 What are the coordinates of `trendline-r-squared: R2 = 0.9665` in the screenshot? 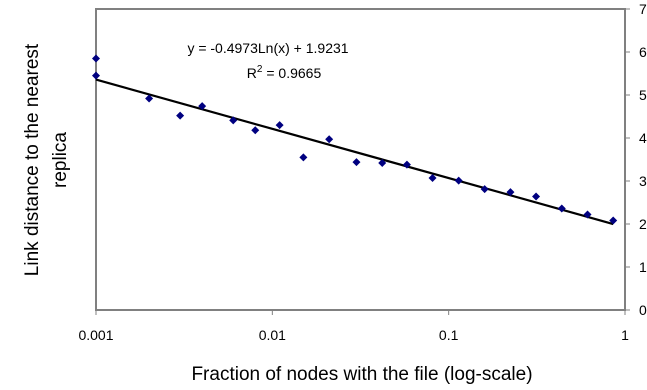 It's located at (284, 72).